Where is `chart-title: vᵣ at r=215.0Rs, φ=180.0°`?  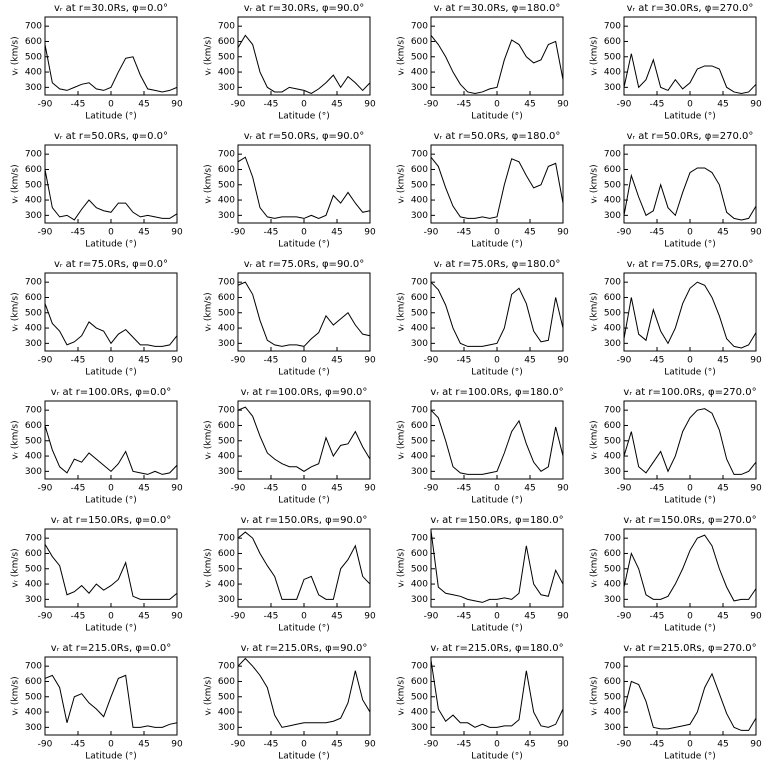
chart-title: vᵣ at r=215.0Rs, φ=180.0° is located at coordinates (496, 648).